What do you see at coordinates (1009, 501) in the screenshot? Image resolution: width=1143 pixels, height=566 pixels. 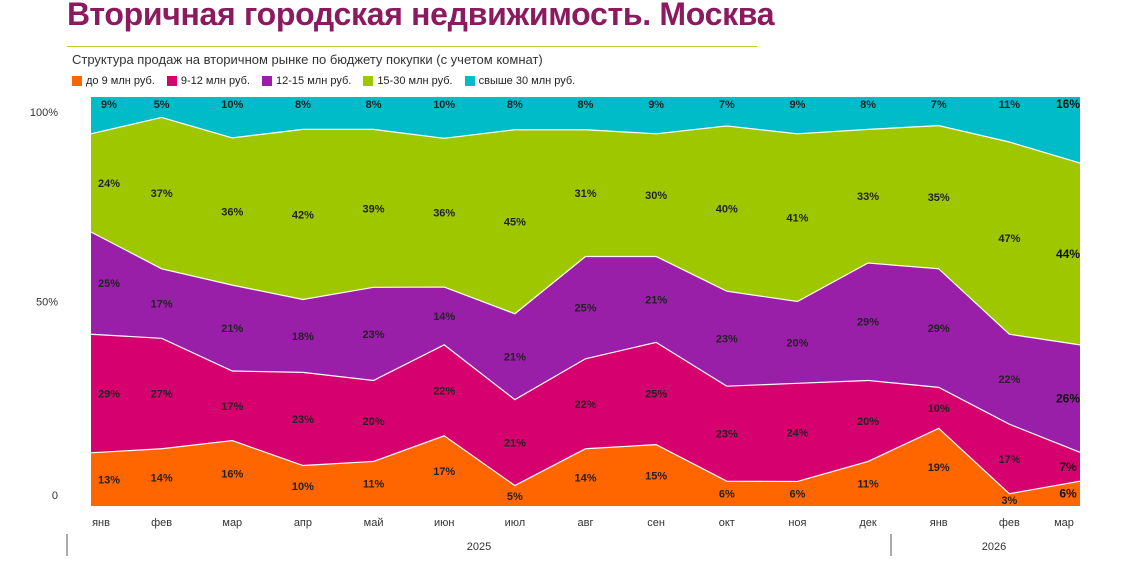 I see `data-label: 3%` at bounding box center [1009, 501].